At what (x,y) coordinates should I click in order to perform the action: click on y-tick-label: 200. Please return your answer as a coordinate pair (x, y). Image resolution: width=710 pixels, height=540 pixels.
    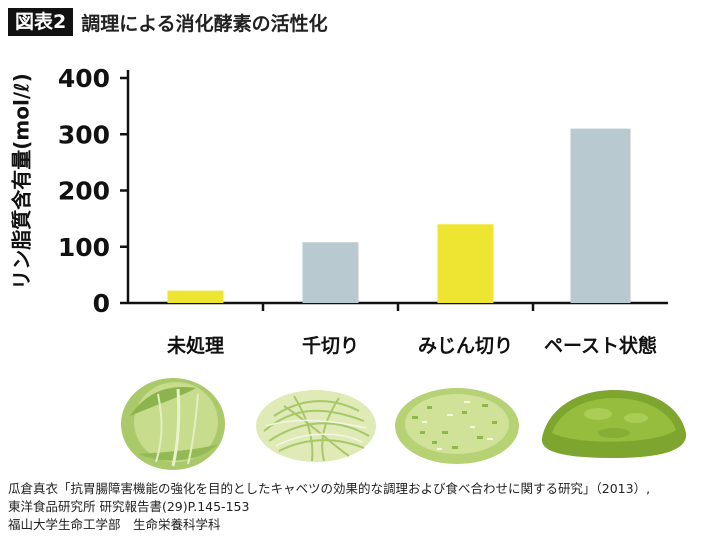
    Looking at the image, I should click on (84, 191).